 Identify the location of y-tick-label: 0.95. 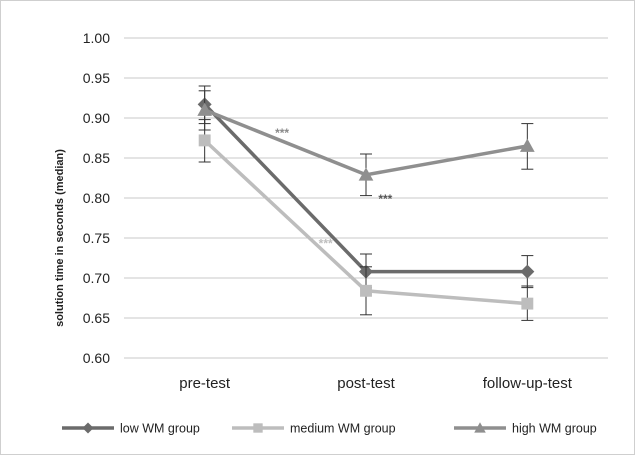
(96, 78).